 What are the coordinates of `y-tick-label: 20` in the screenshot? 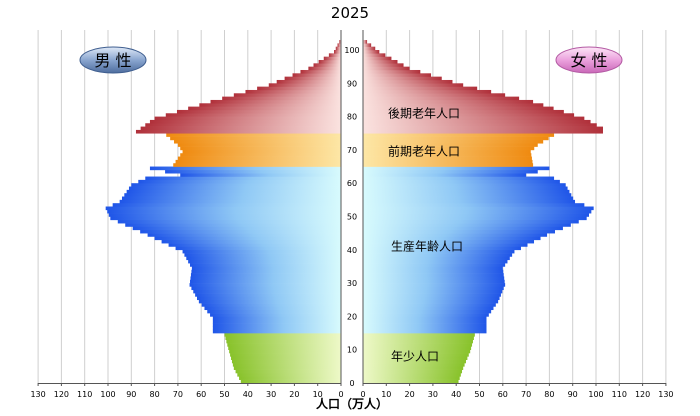 It's located at (352, 316).